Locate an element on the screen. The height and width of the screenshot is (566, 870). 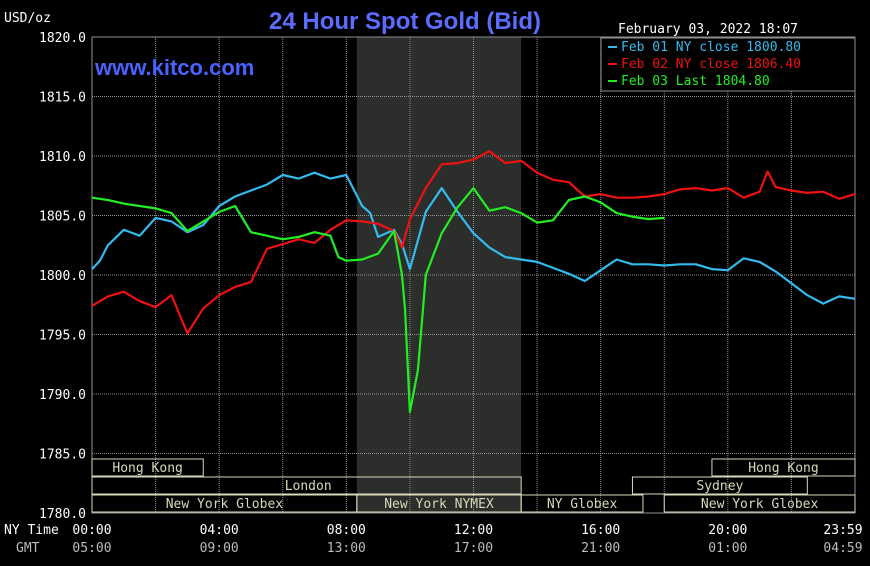
session-label-sydney: Sydney is located at coordinates (719, 486).